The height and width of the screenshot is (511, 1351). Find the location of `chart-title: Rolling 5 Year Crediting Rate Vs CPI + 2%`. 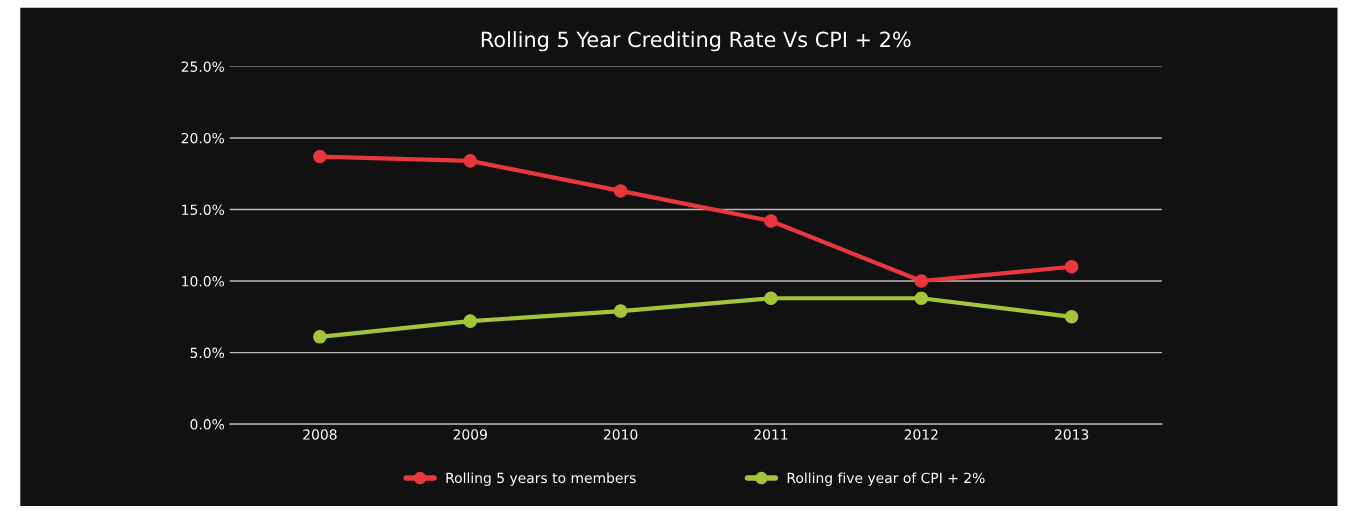

chart-title: Rolling 5 Year Crediting Rate Vs CPI + 2% is located at coordinates (696, 41).